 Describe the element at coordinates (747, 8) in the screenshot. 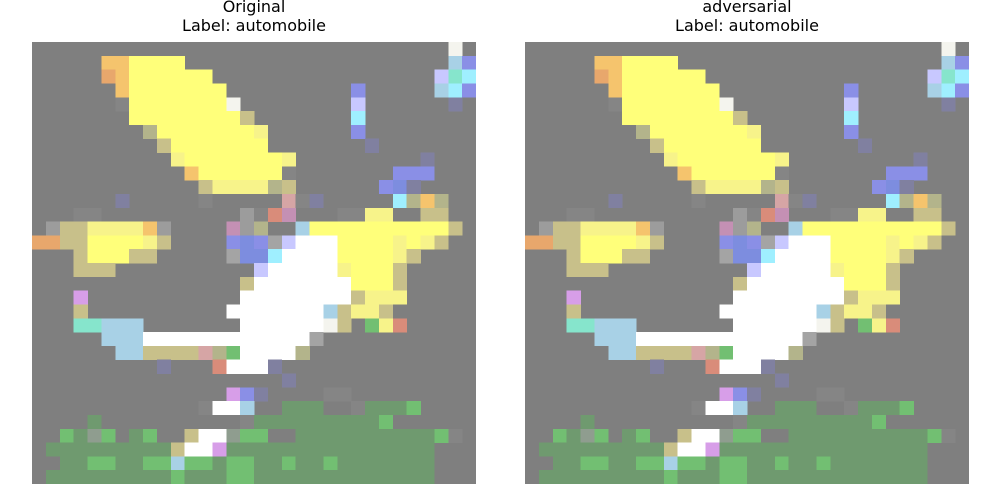

I see `panel-title-text: adversarial` at that location.